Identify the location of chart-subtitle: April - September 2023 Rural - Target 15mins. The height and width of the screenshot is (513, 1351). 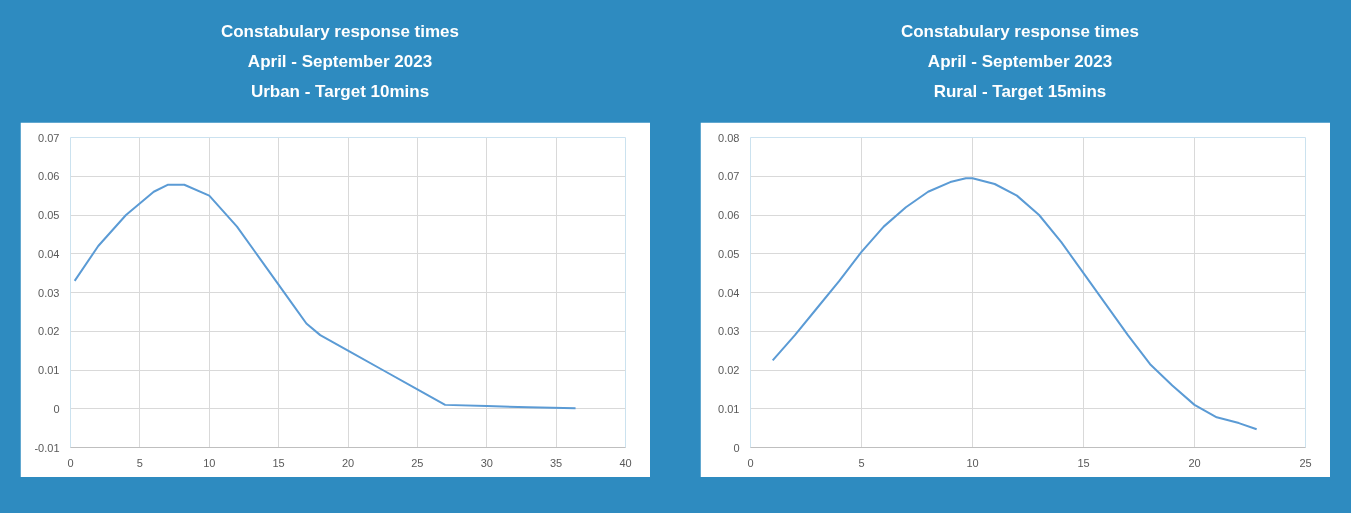
(1020, 76).